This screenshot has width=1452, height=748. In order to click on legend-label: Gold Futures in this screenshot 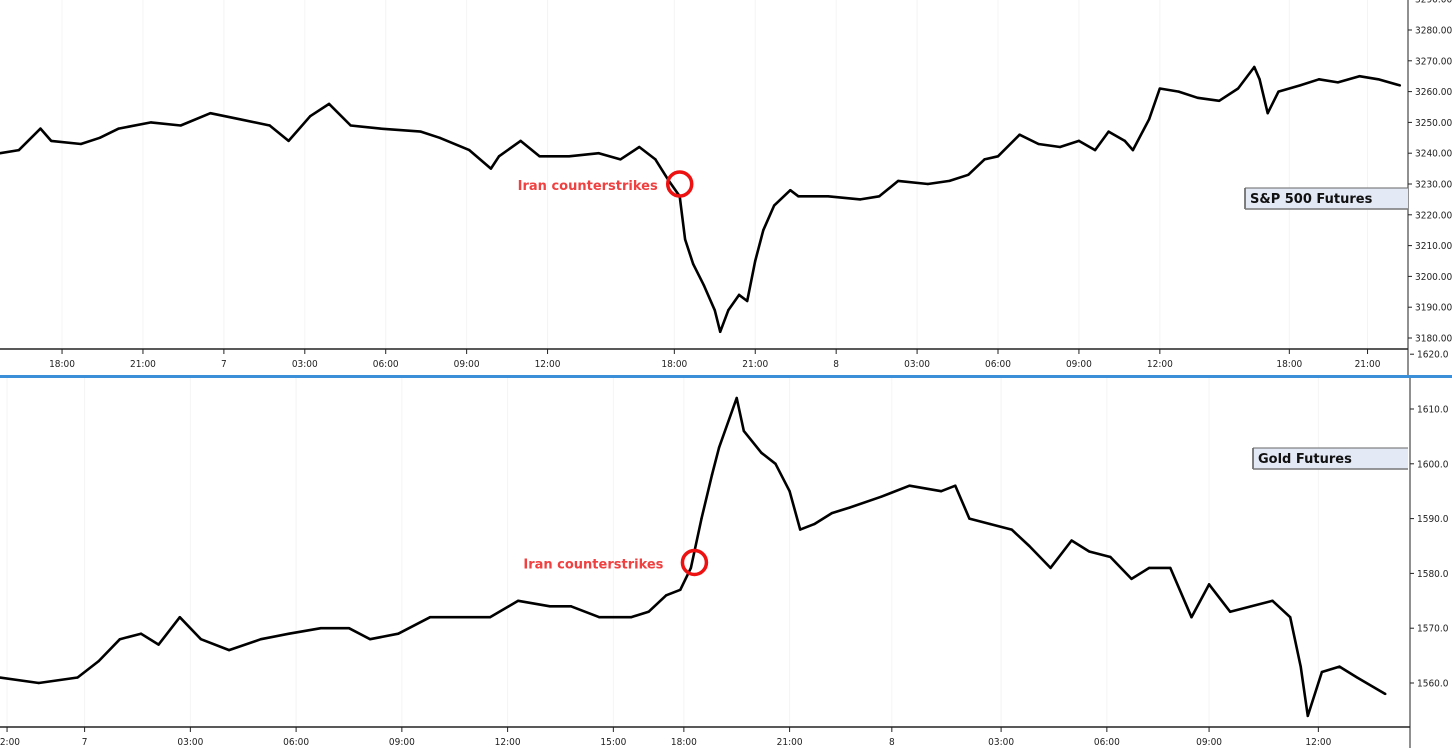, I will do `click(1305, 459)`.